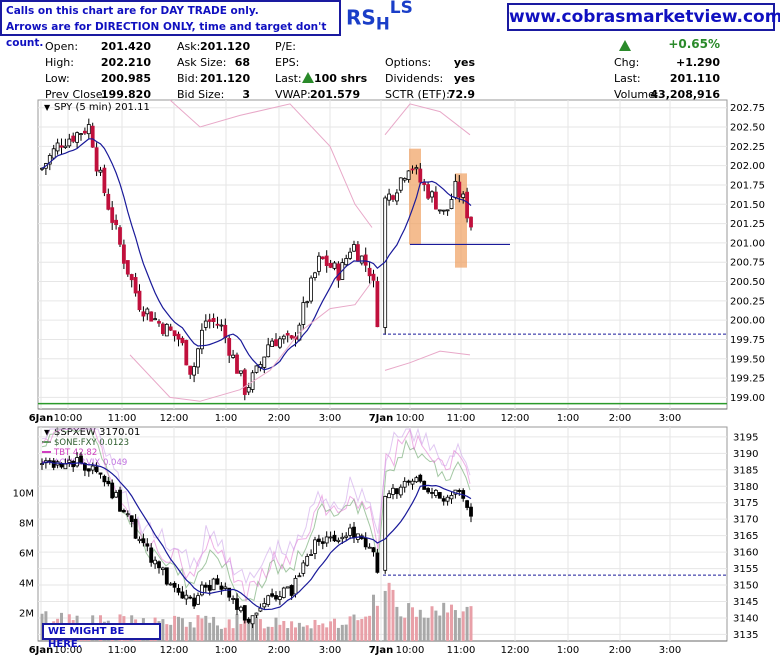  I want to click on bid-label: Bid:, so click(188, 78).